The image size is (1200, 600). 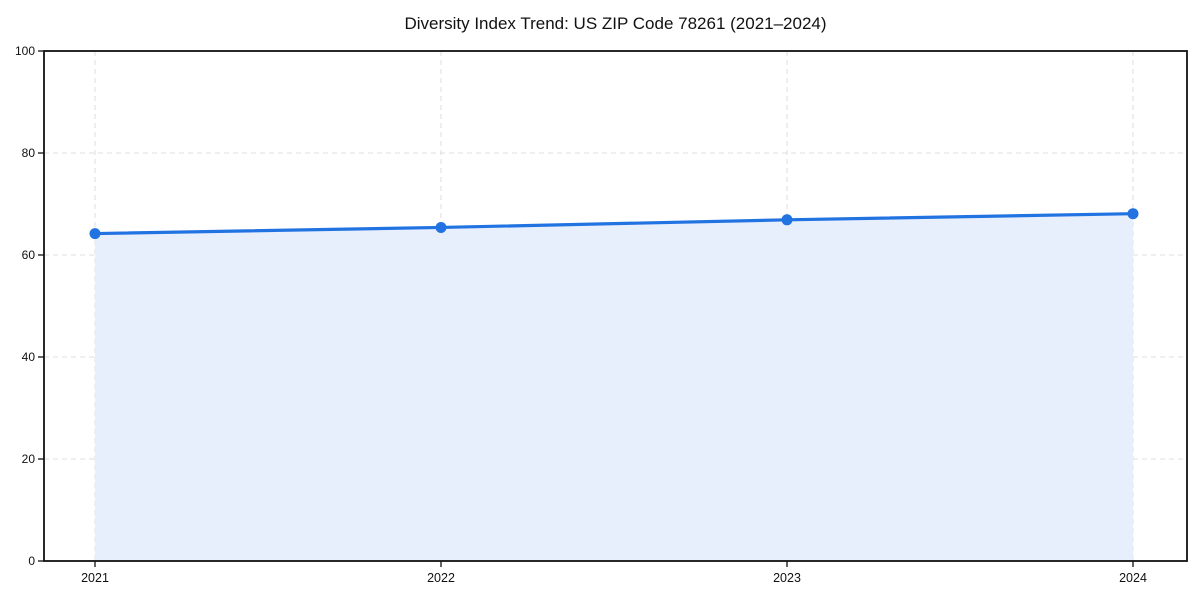 I want to click on x-tick-label: 2022, so click(x=441, y=578).